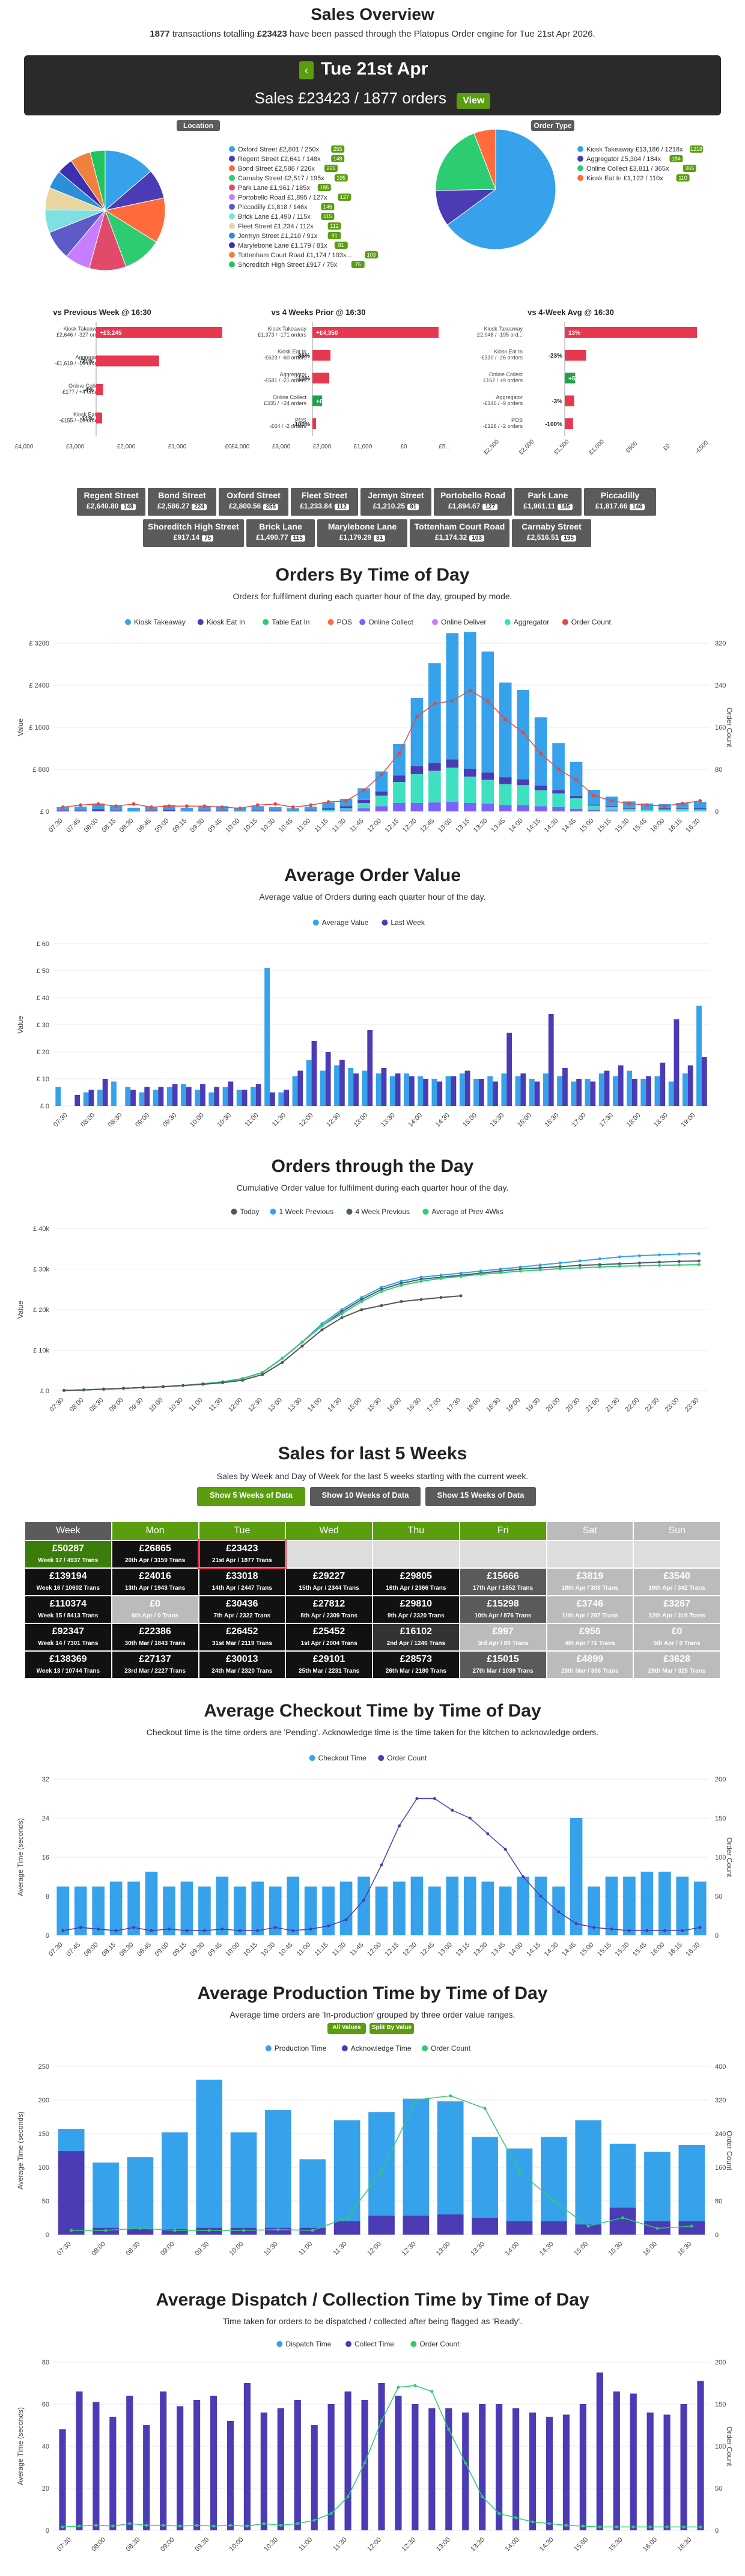  Describe the element at coordinates (236, 2544) in the screenshot. I see `x-tick: 10:00` at that location.